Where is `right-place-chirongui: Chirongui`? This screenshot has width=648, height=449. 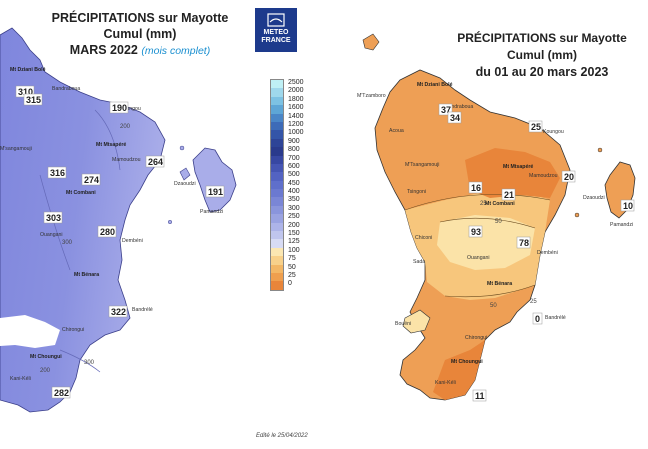
right-place-chirongui: Chirongui is located at coordinates (476, 338).